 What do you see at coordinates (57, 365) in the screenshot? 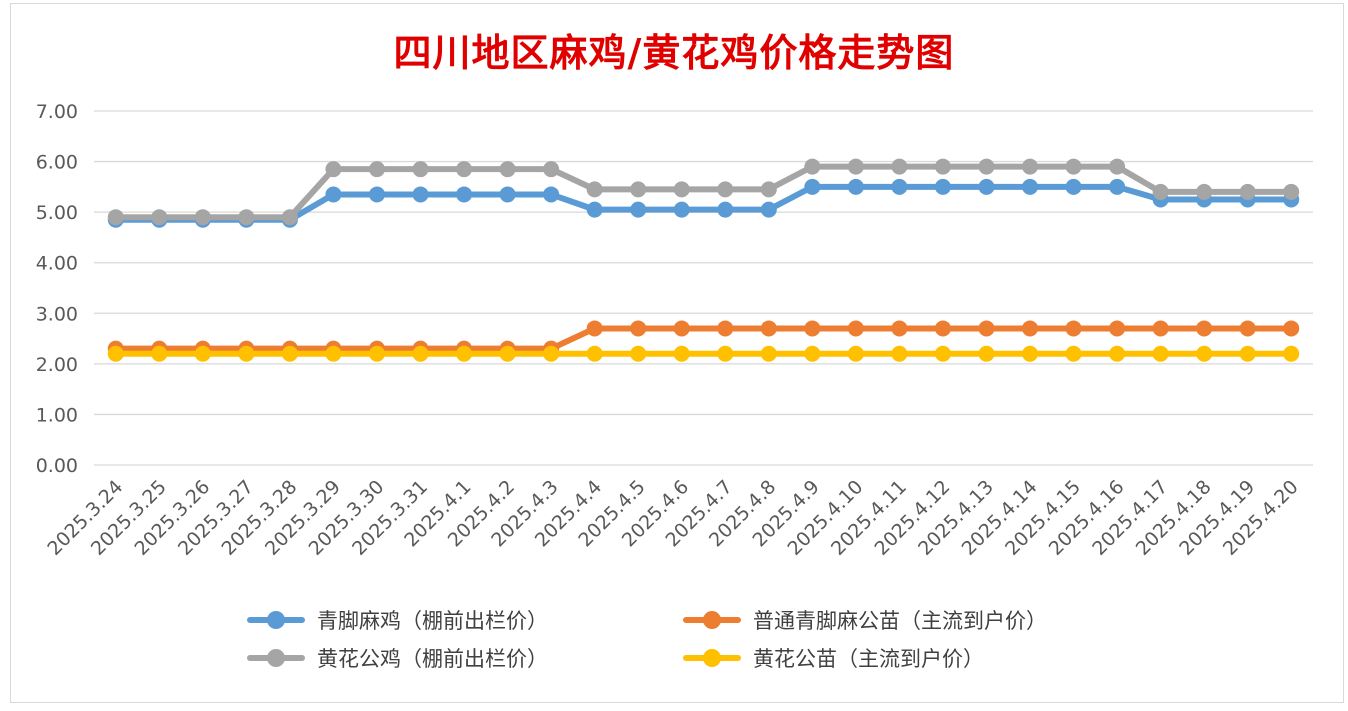
I see `y-tick-label: 2.00` at bounding box center [57, 365].